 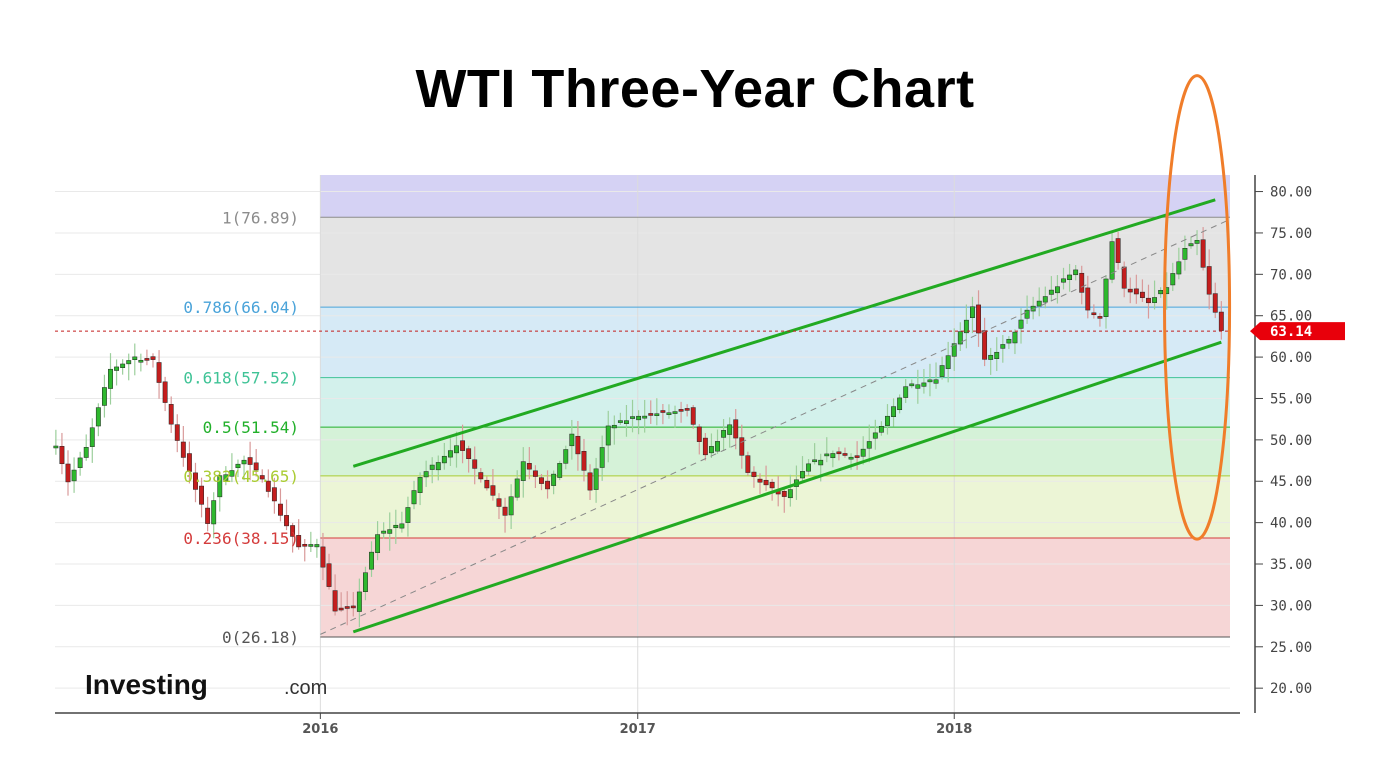 What do you see at coordinates (1291, 524) in the screenshot?
I see `y-tick-label: 40.00` at bounding box center [1291, 524].